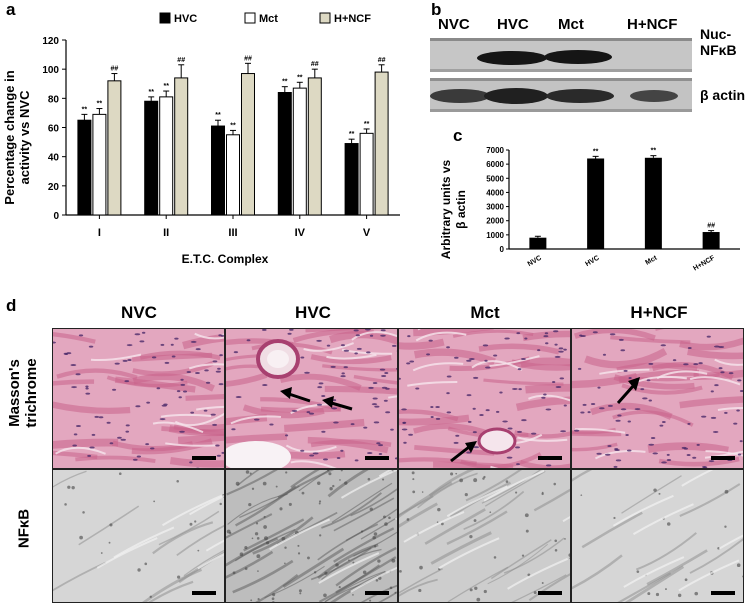  What do you see at coordinates (24, 528) in the screenshot?
I see `hist-row-nfkb: NFκB` at bounding box center [24, 528].